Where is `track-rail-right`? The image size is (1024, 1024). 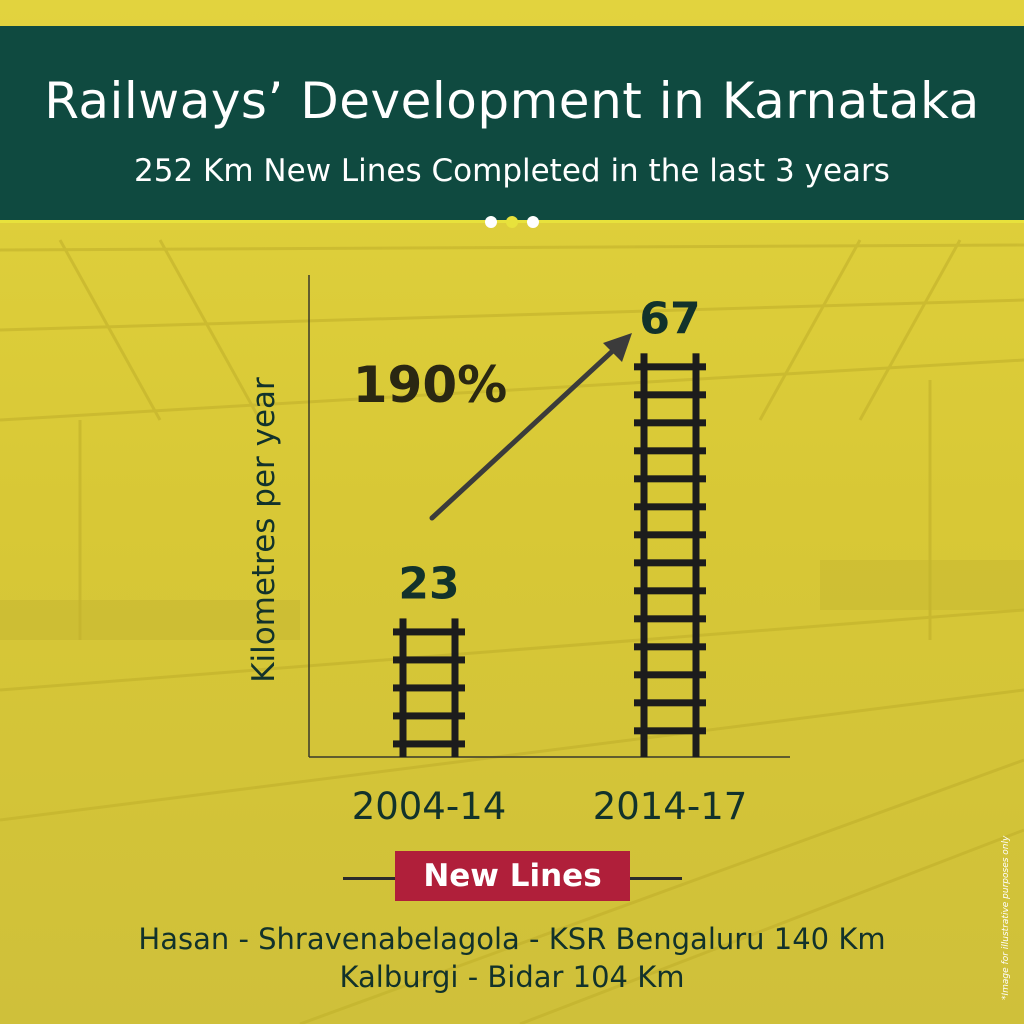 track-rail-right is located at coordinates (696, 555).